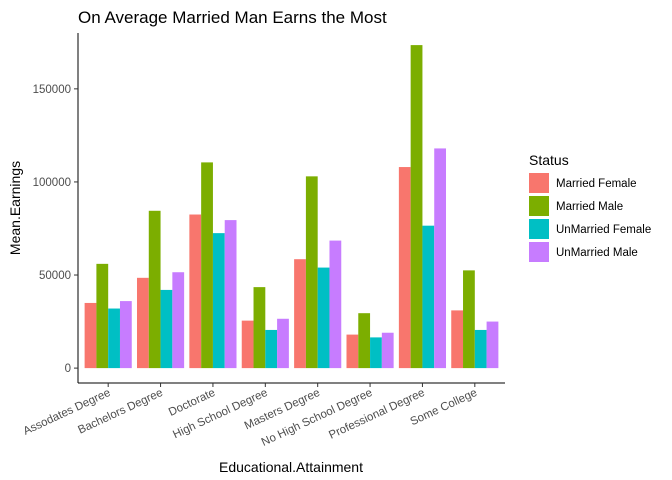 This screenshot has height=480, width=672. I want to click on x-axis-title: Educational.Attainment, so click(291, 467).